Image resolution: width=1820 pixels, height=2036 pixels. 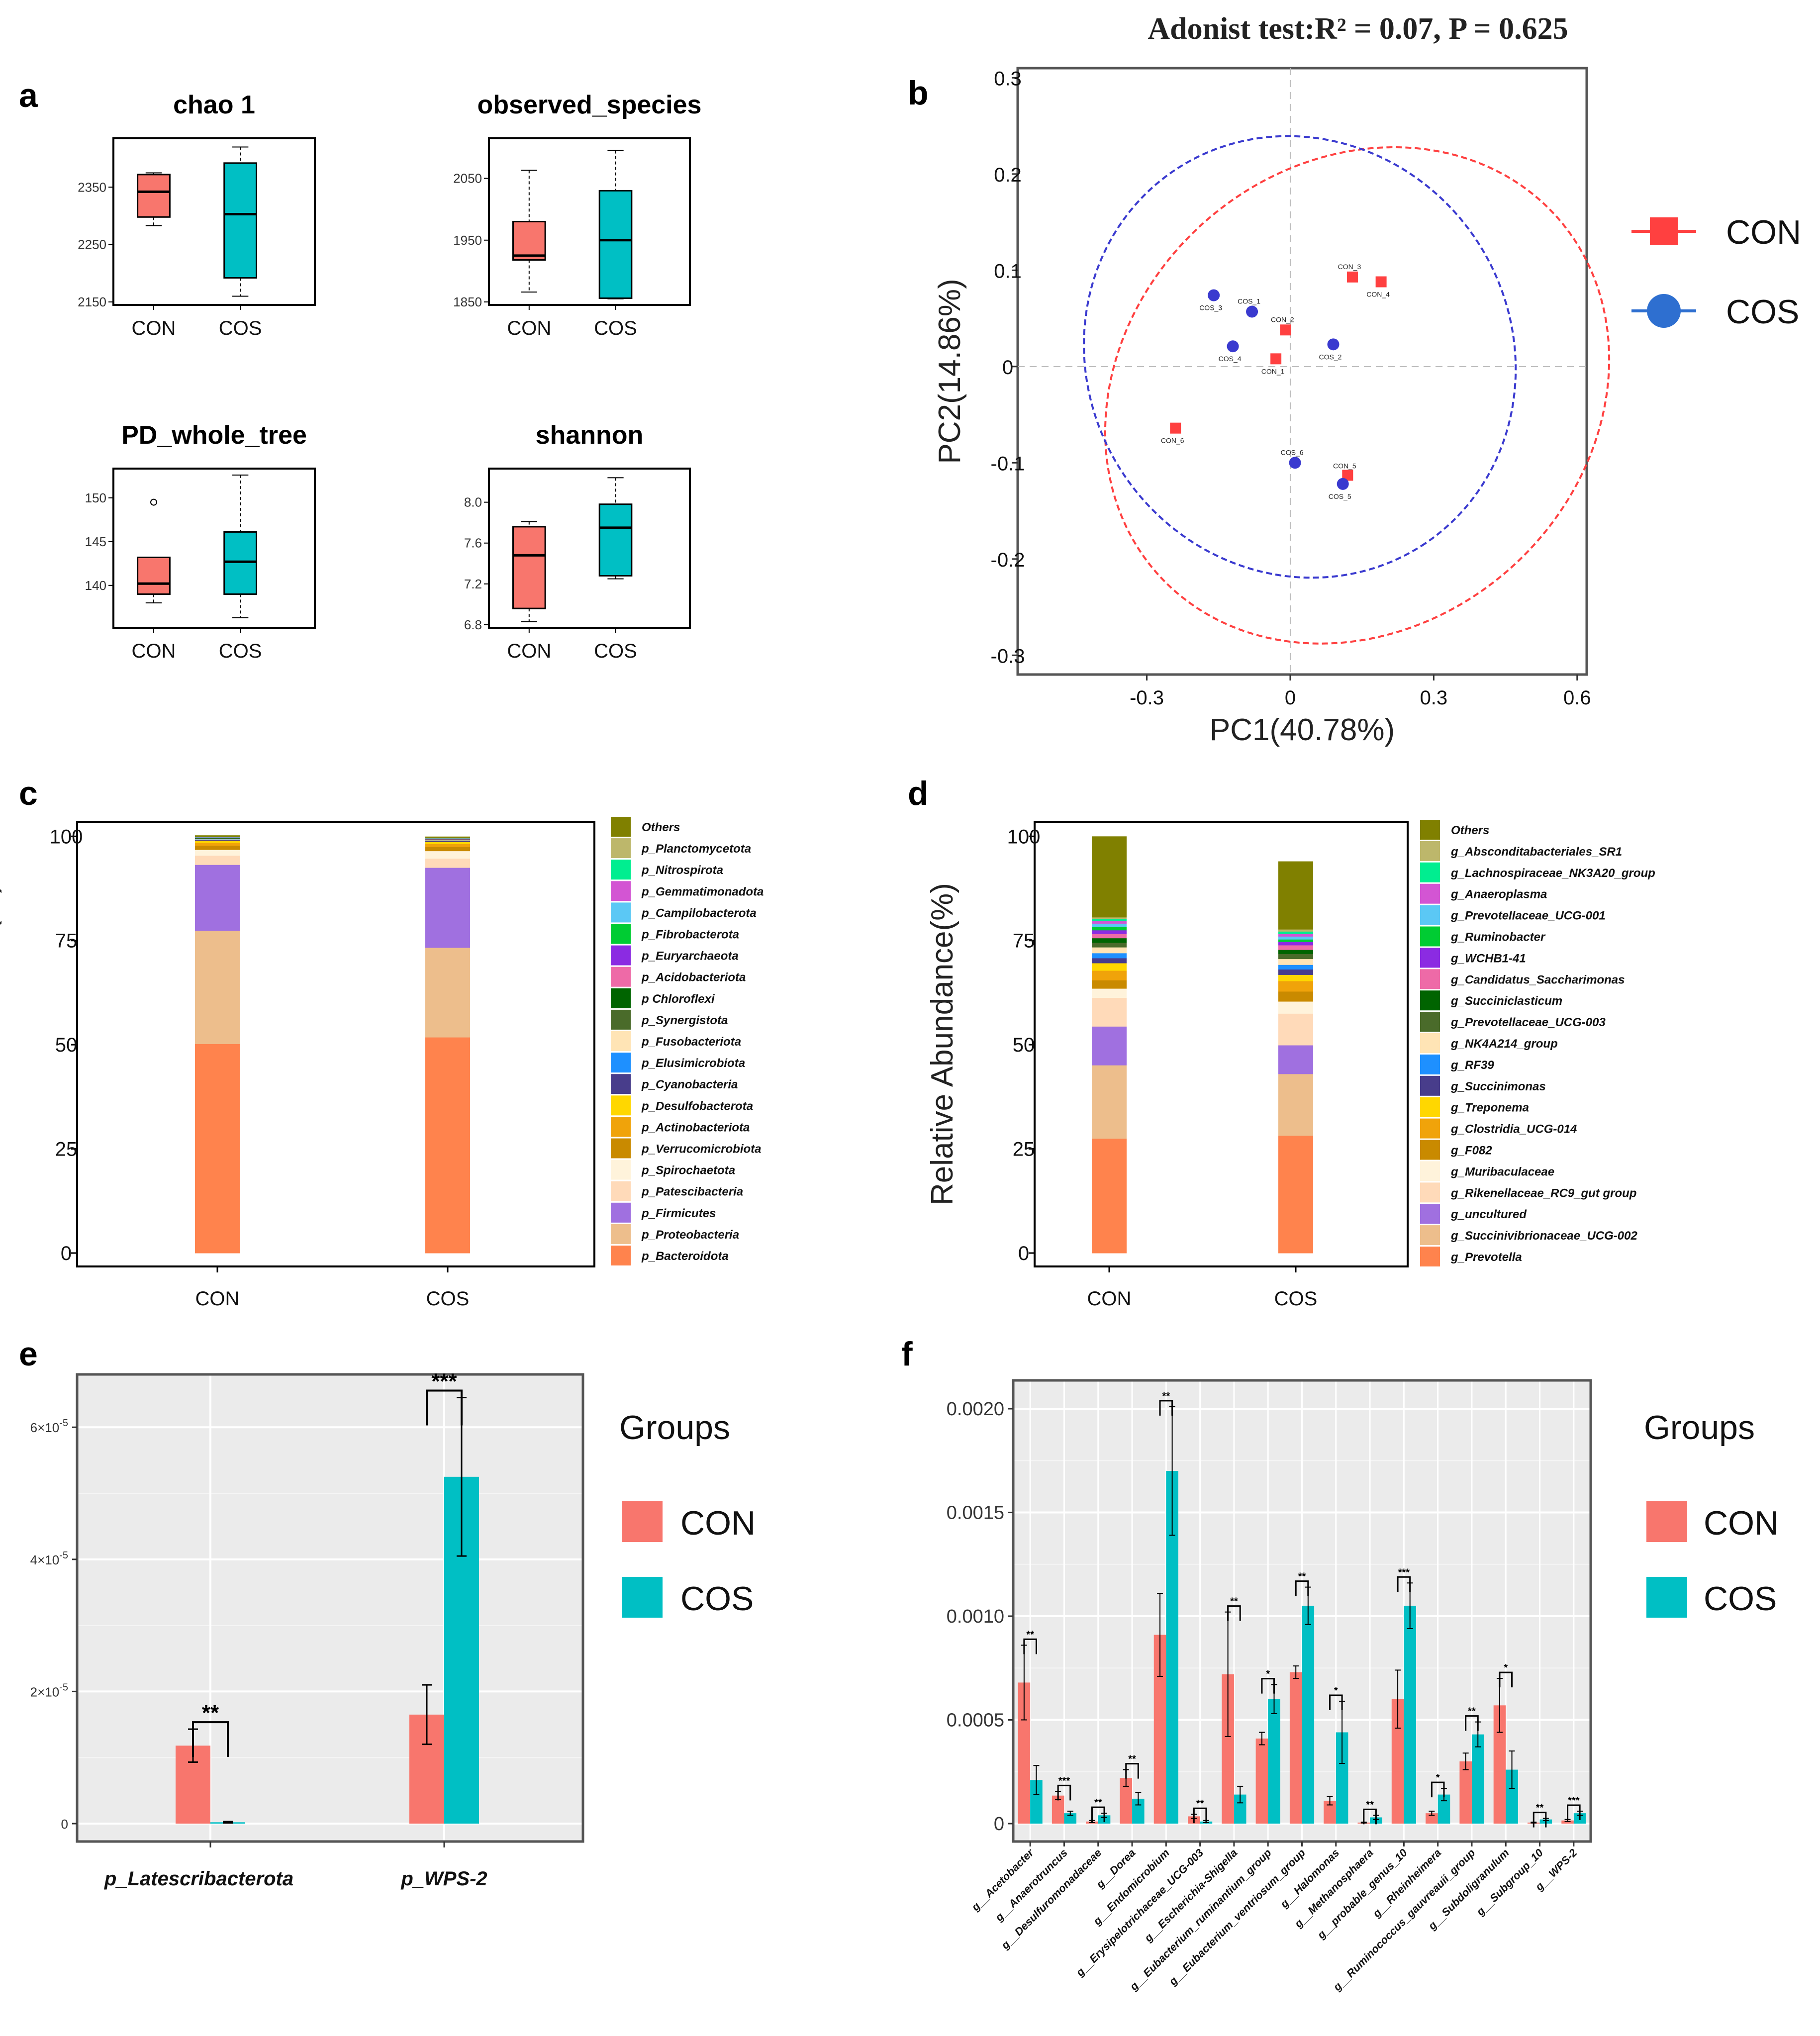 I want to click on tick-mantissa: 2×10, so click(x=45, y=1691).